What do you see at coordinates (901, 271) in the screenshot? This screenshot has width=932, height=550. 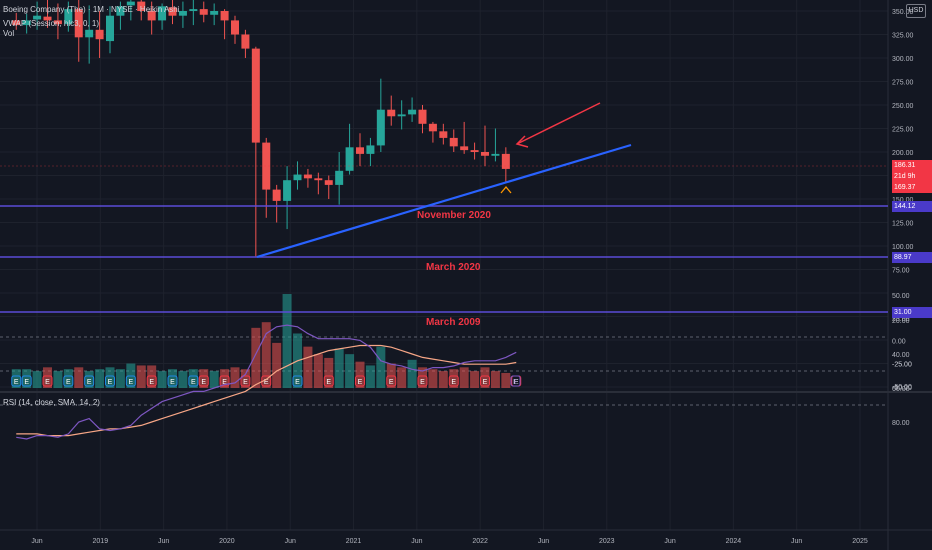 I see `y-tick-label: 75.00` at bounding box center [901, 271].